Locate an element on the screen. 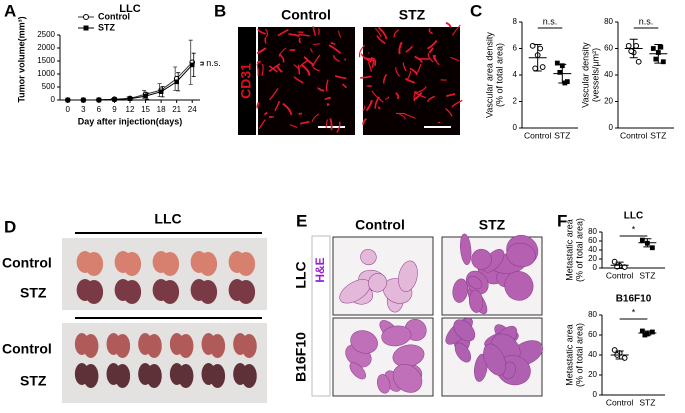  panel-letter: C is located at coordinates (476, 10).